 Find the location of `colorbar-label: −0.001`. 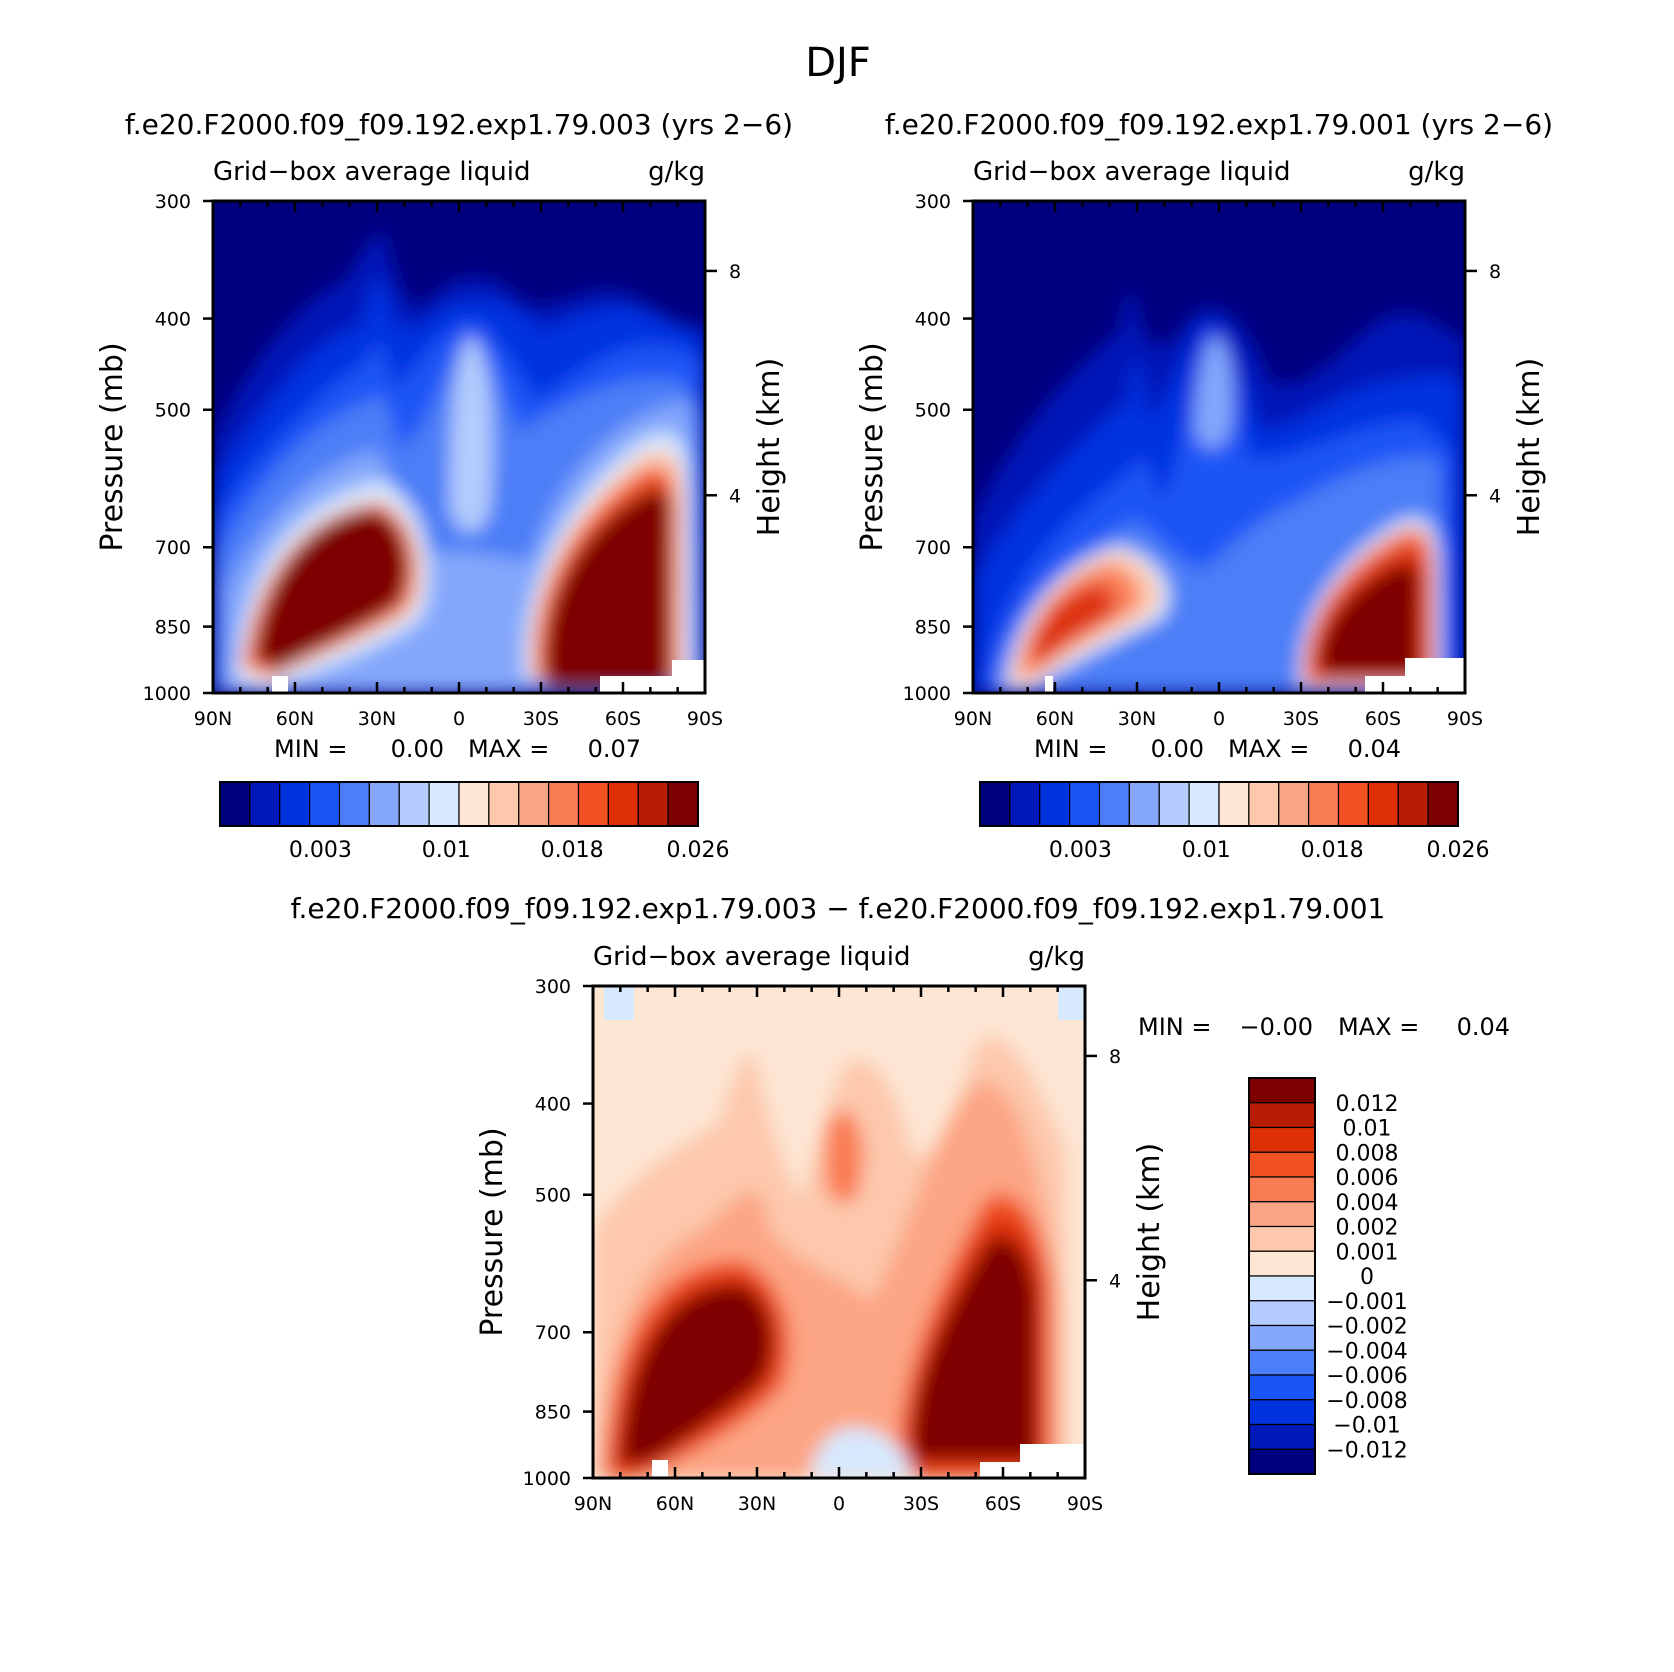

colorbar-label: −0.001 is located at coordinates (1366, 1302).